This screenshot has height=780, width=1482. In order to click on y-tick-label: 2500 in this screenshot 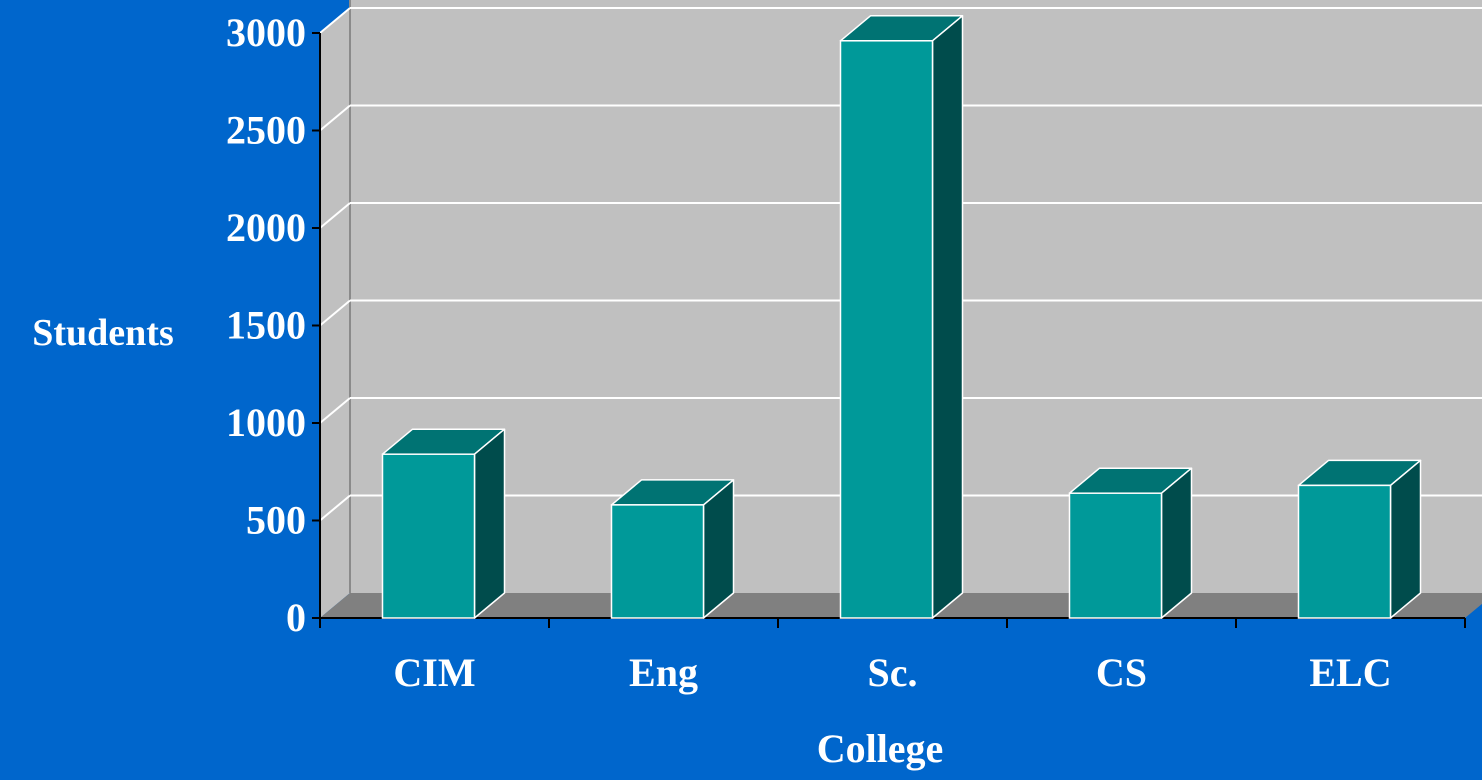, I will do `click(266, 130)`.